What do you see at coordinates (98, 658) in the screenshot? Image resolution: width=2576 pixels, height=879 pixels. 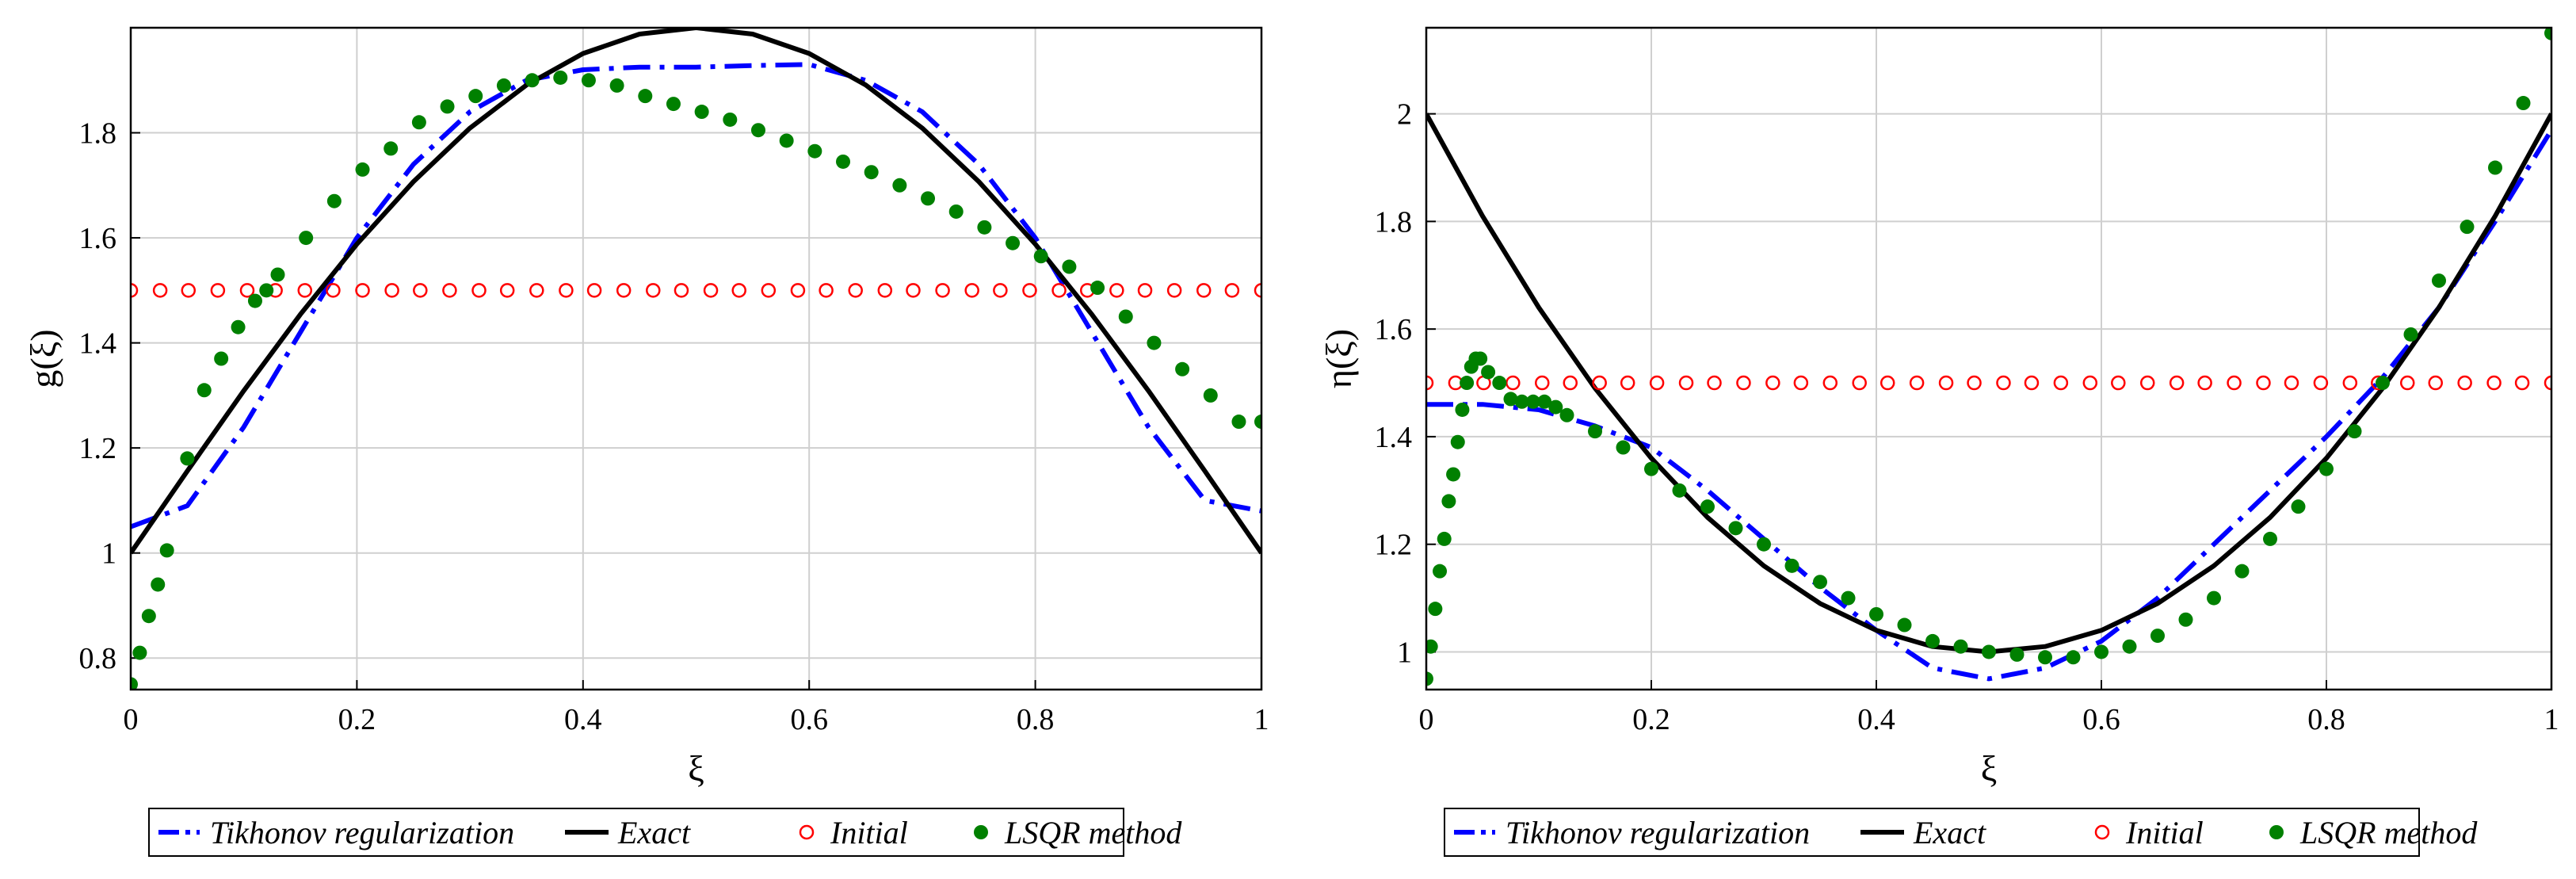 I see `y-tick-label: 0.8` at bounding box center [98, 658].